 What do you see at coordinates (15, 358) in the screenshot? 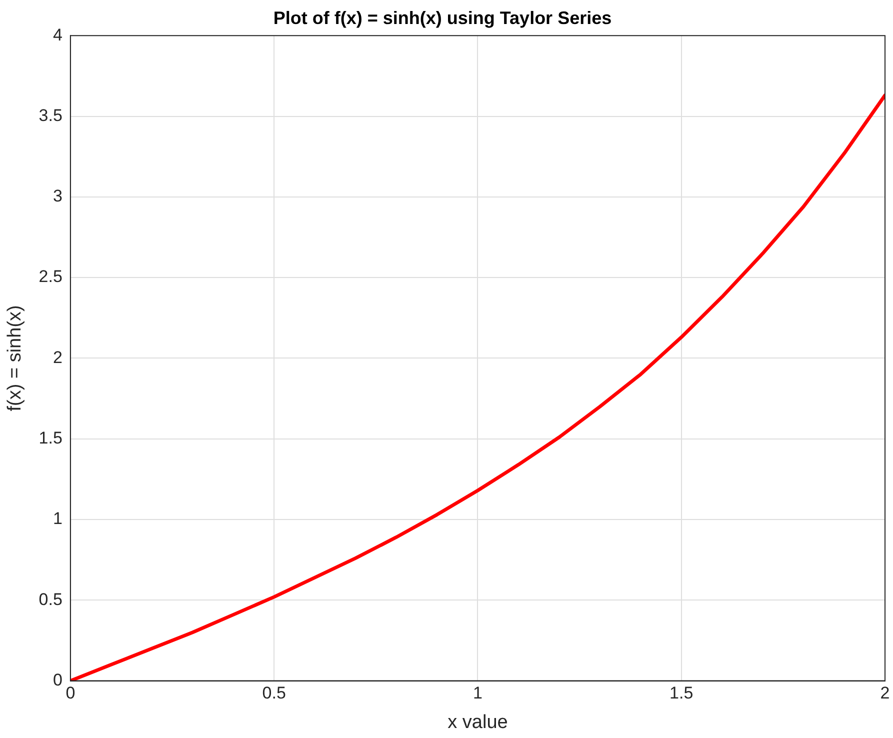
I see `y-axis-title: f(x) = sinh(x)` at bounding box center [15, 358].